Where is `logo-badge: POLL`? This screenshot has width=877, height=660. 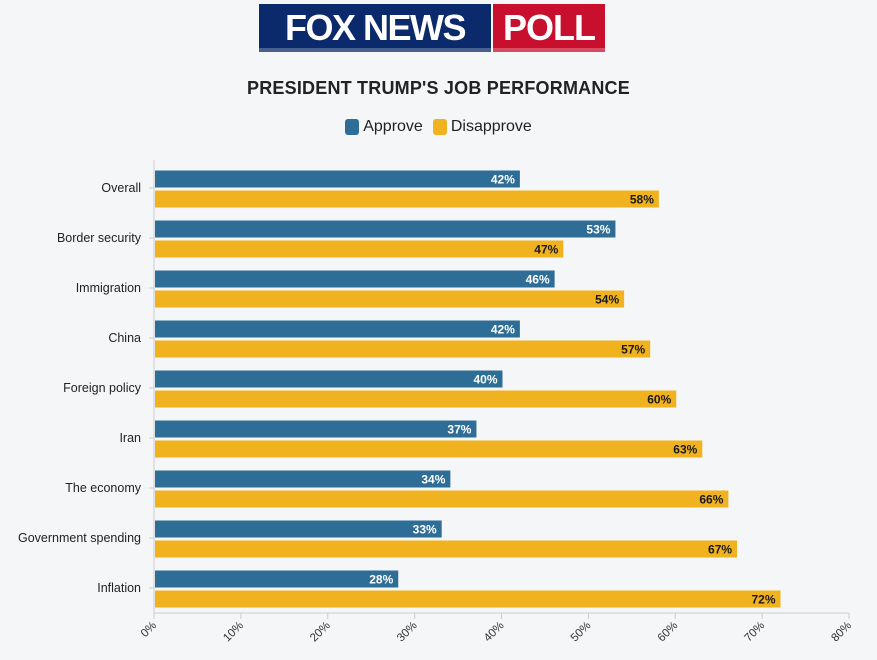 logo-badge: POLL is located at coordinates (549, 27).